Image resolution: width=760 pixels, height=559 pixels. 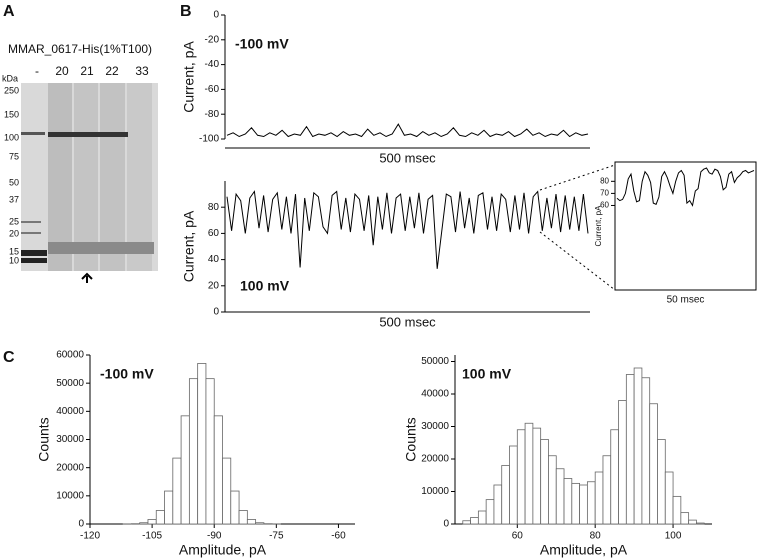 What do you see at coordinates (604, 193) in the screenshot?
I see `y-tick-label: 70` at bounding box center [604, 193].